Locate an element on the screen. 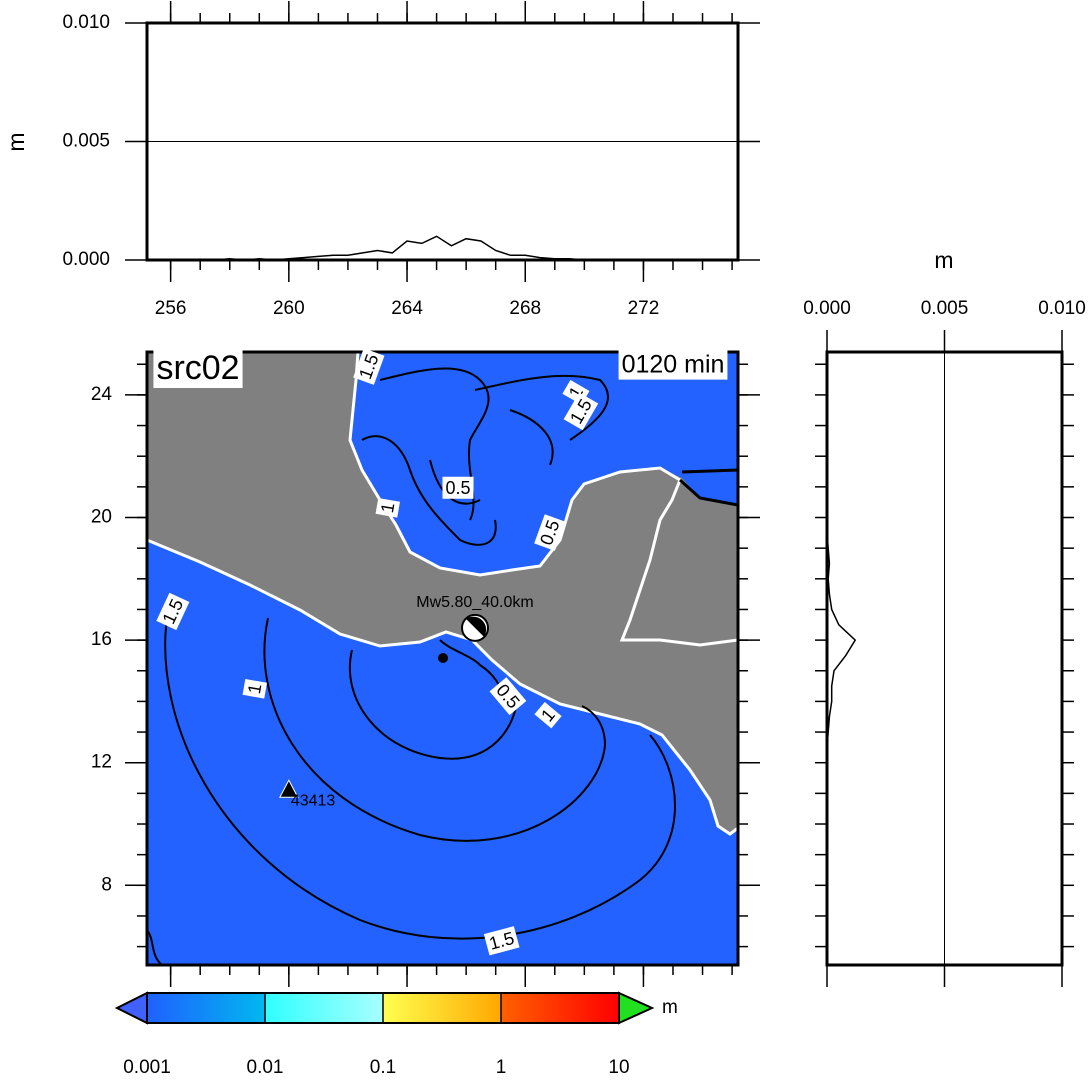 The width and height of the screenshot is (1088, 1088). y-tick-label: 20 is located at coordinates (101, 517).